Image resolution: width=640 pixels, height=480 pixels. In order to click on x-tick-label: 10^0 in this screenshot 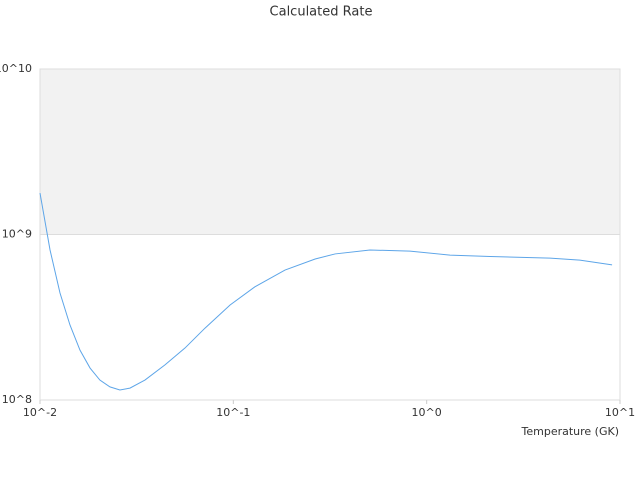, I will do `click(427, 412)`.